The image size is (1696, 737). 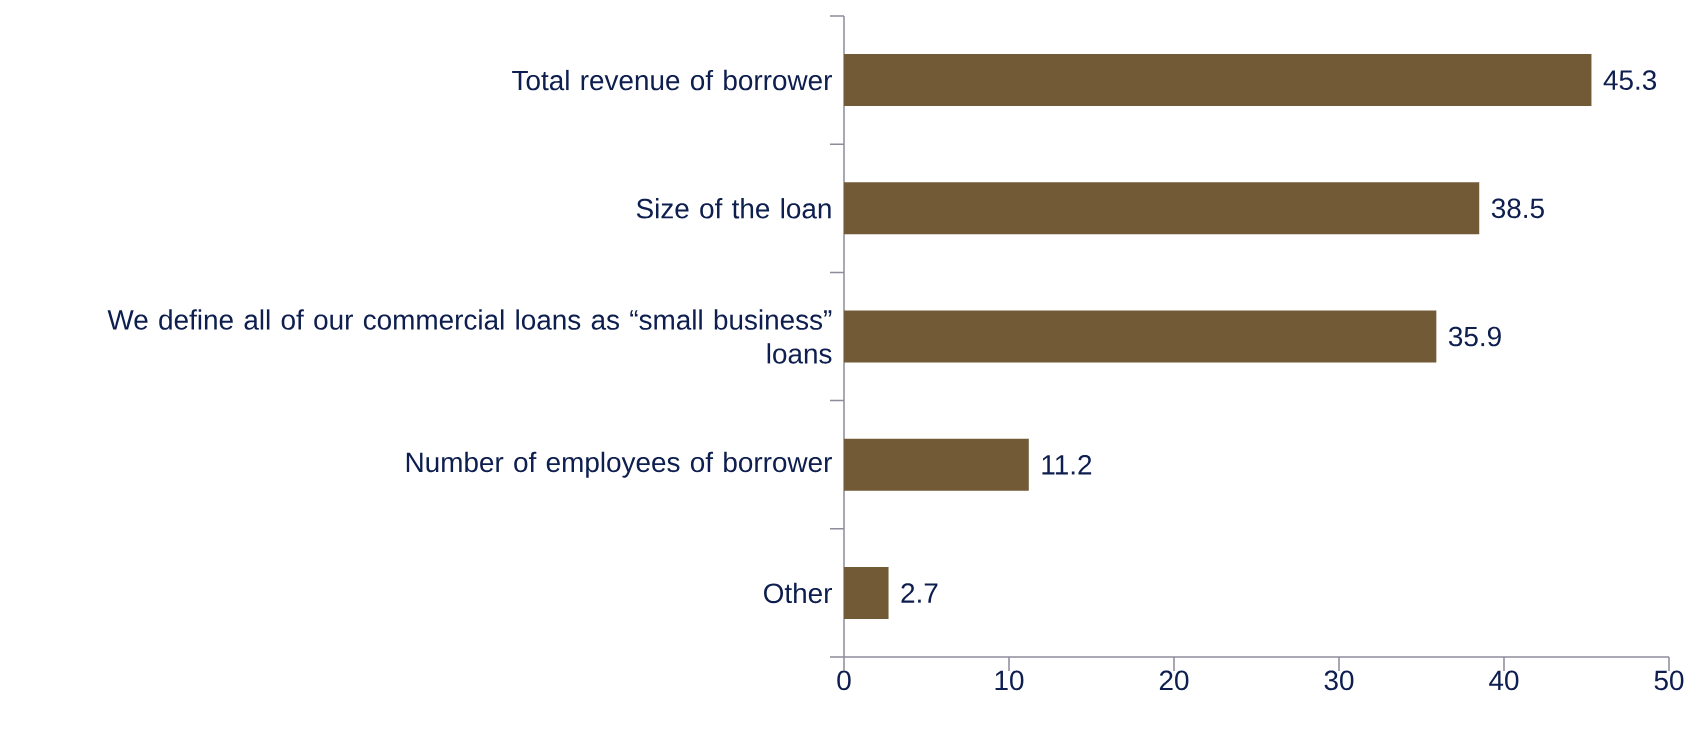 What do you see at coordinates (1009, 680) in the screenshot?
I see `x-tick-label: 10` at bounding box center [1009, 680].